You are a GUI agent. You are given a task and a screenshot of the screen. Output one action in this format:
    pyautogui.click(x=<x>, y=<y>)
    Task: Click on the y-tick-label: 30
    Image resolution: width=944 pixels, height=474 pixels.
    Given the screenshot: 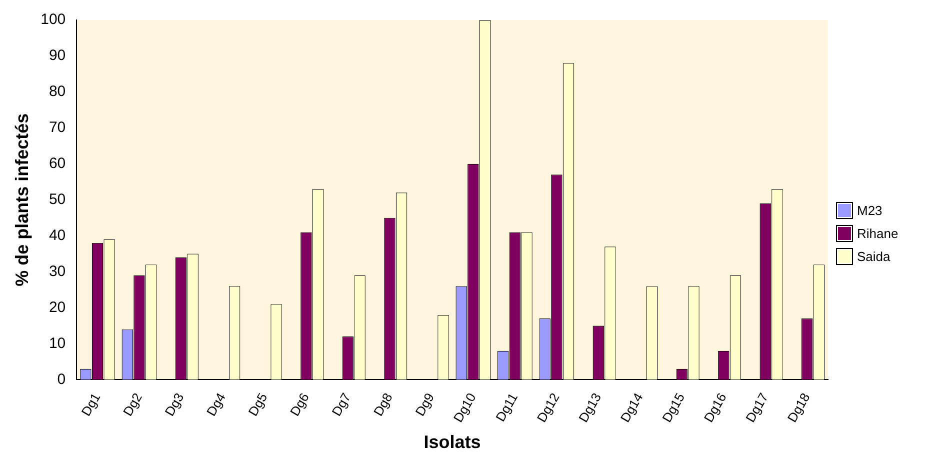 What is the action you would take?
    pyautogui.click(x=57, y=271)
    